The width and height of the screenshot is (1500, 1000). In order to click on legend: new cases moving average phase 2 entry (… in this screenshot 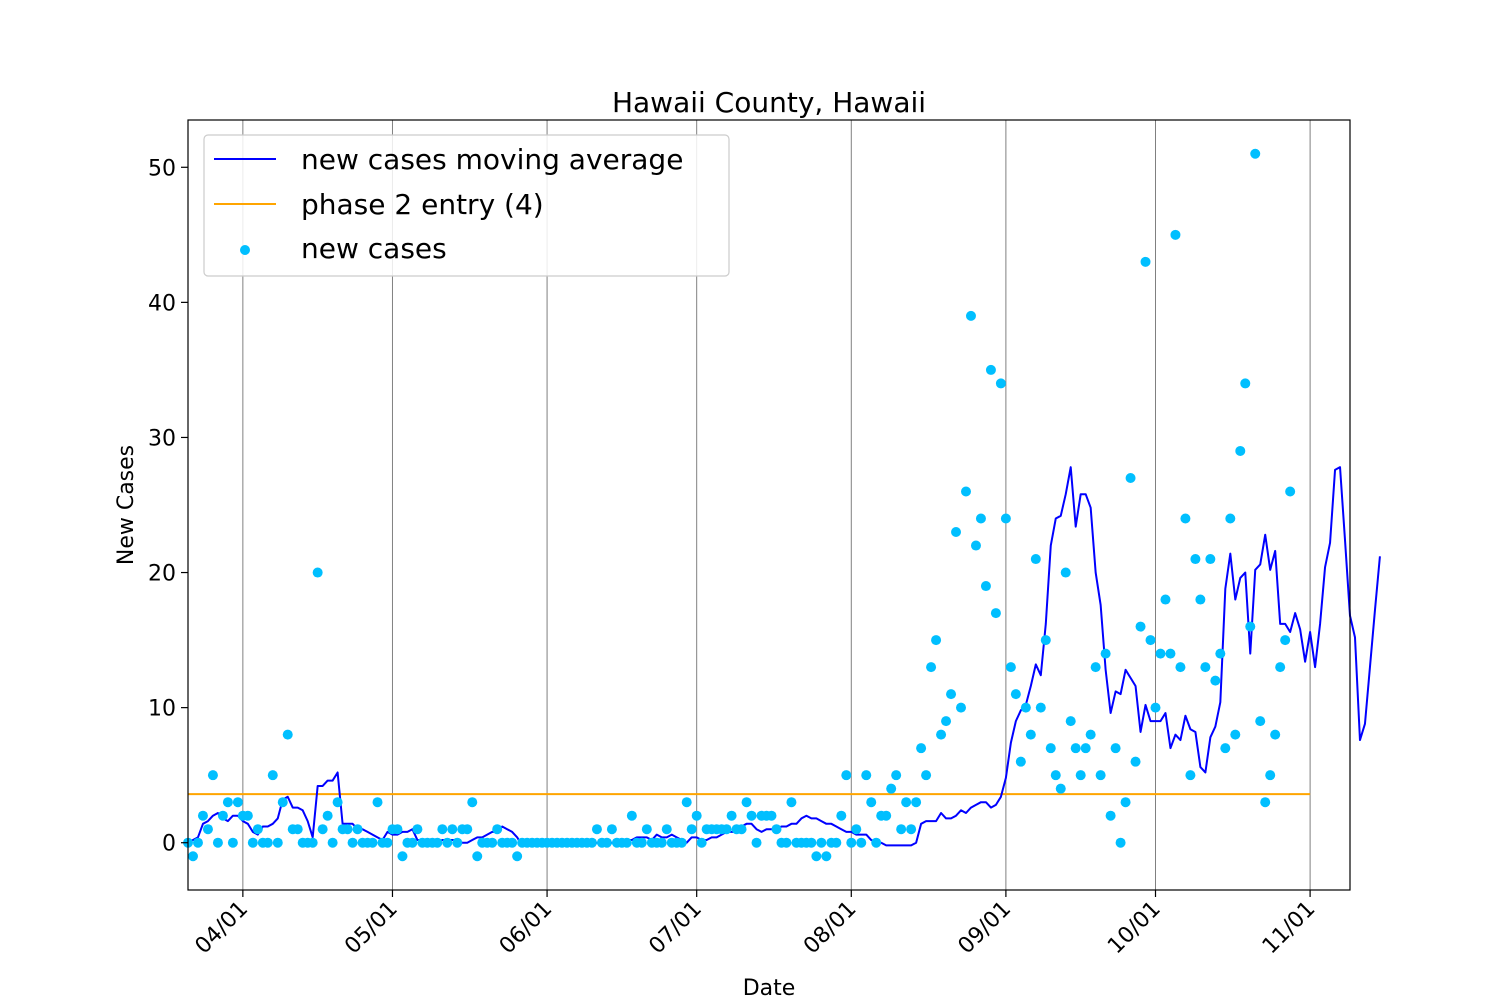, I will do `click(466, 205)`.